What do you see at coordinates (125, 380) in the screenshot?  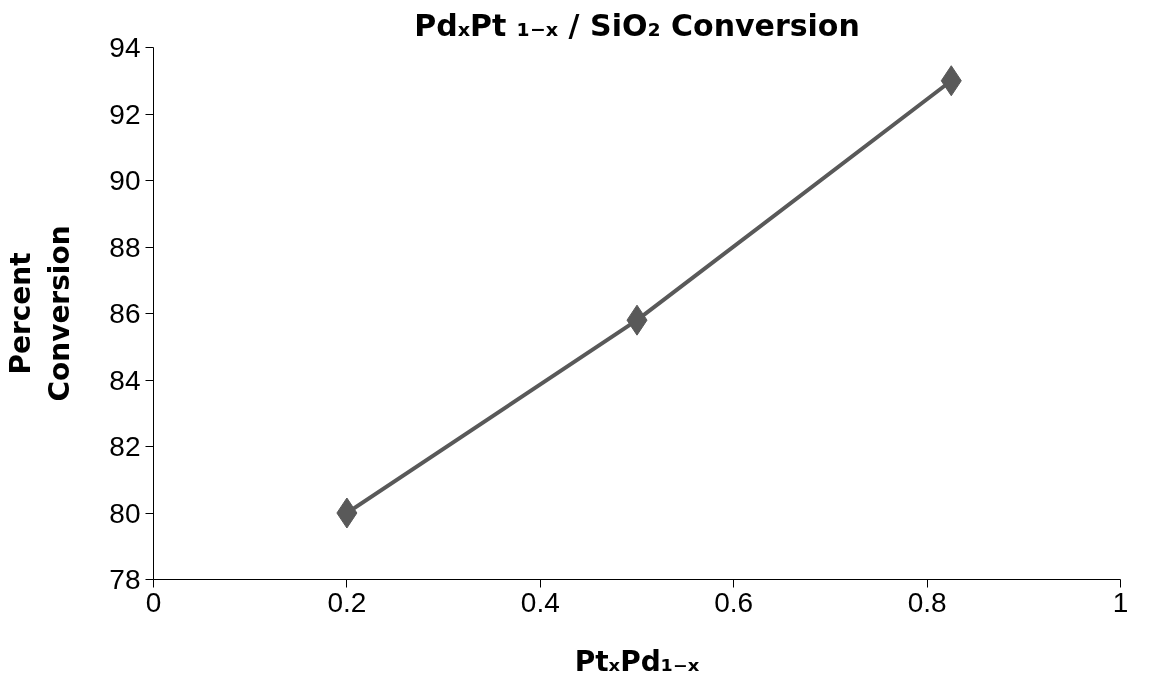 I see `y-tick-label: 84` at bounding box center [125, 380].